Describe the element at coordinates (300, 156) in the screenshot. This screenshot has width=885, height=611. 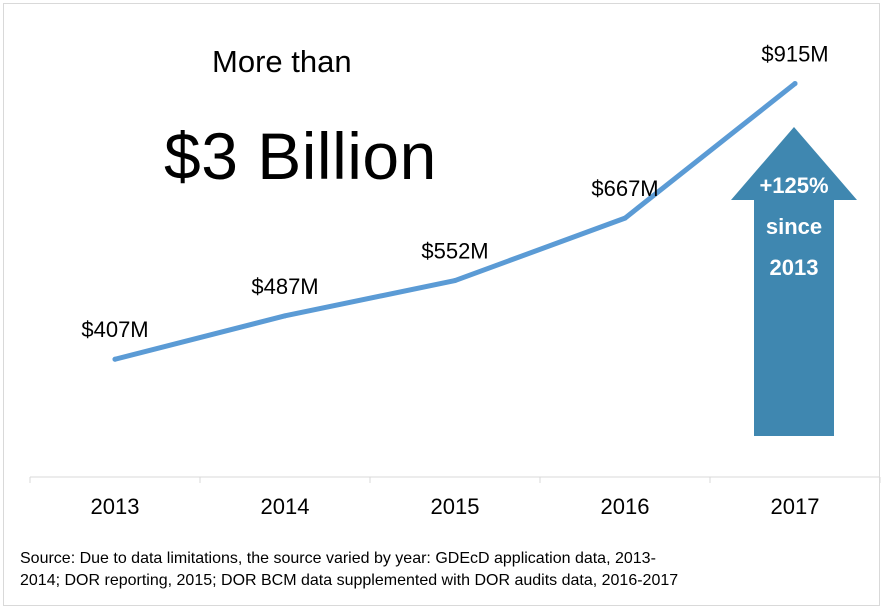
I see `headline-3-billion: $3 Billion` at that location.